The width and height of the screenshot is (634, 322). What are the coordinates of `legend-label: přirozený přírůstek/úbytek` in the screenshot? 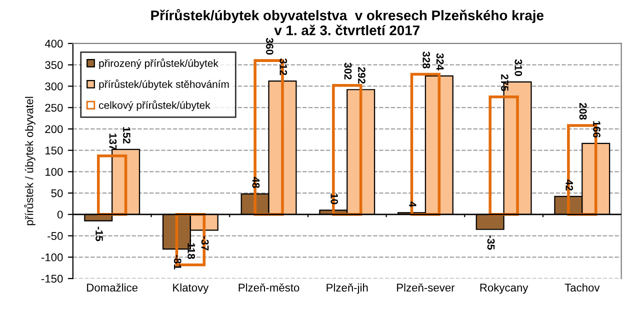 It's located at (158, 64).